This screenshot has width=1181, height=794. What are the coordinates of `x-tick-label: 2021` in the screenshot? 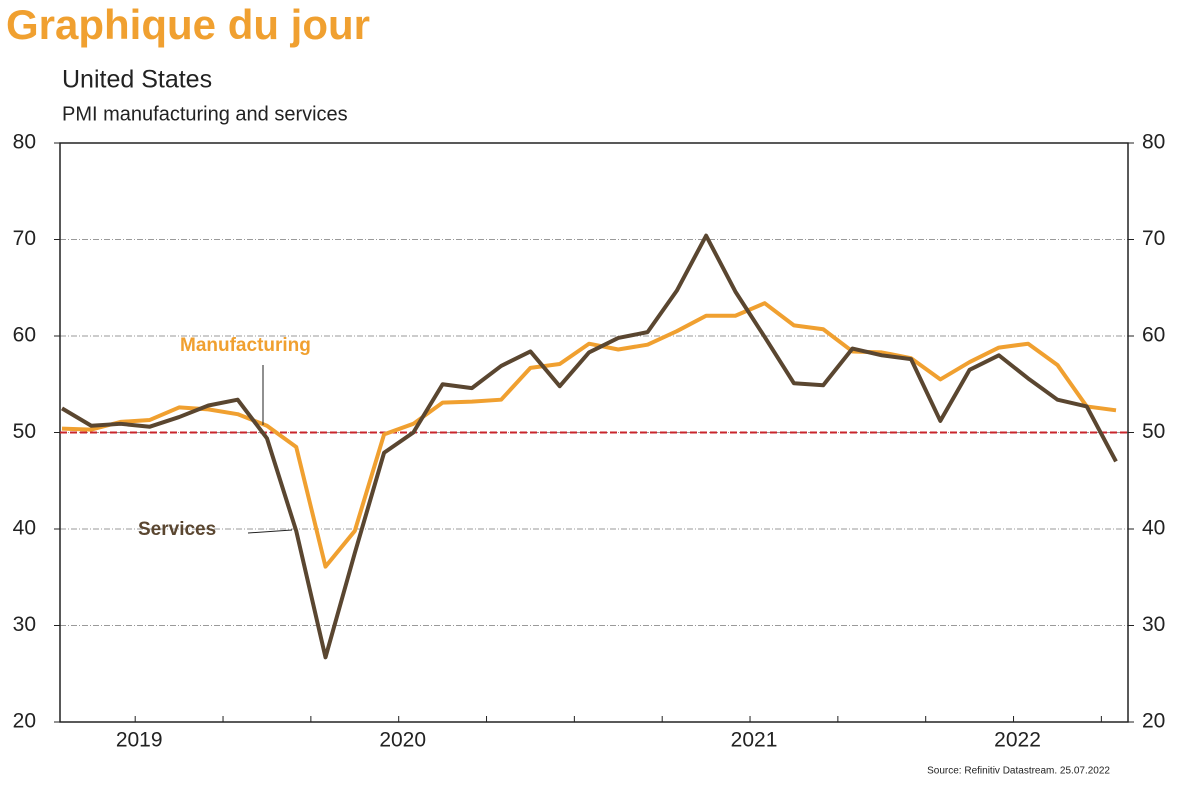 It's located at (754, 740).